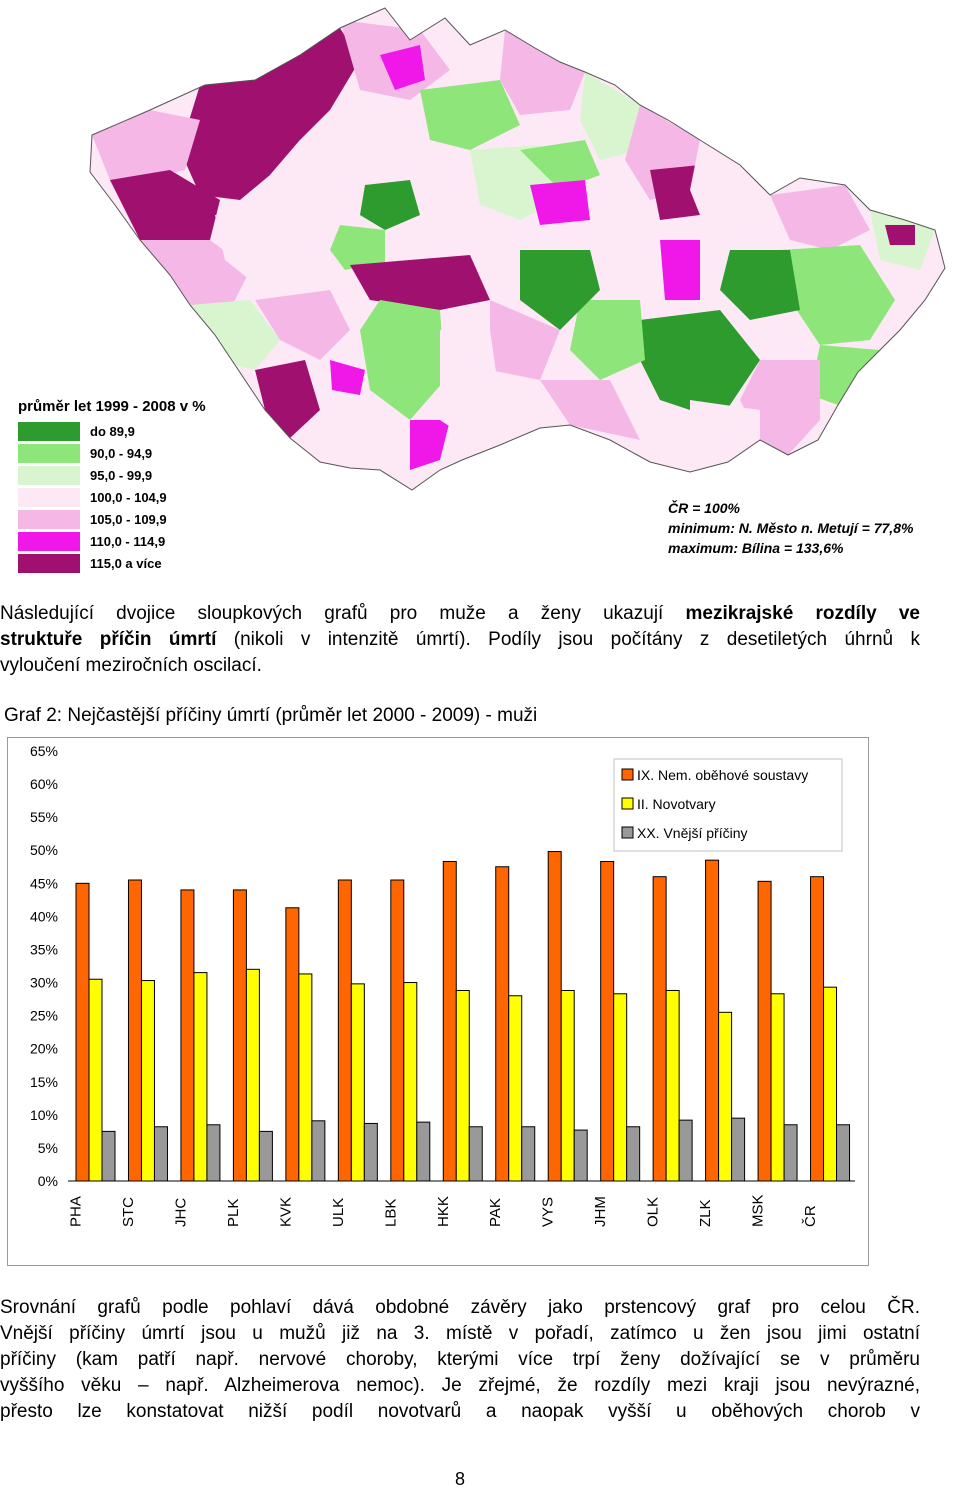 The height and width of the screenshot is (1490, 960). I want to click on y-tick-label: 30%, so click(44, 983).